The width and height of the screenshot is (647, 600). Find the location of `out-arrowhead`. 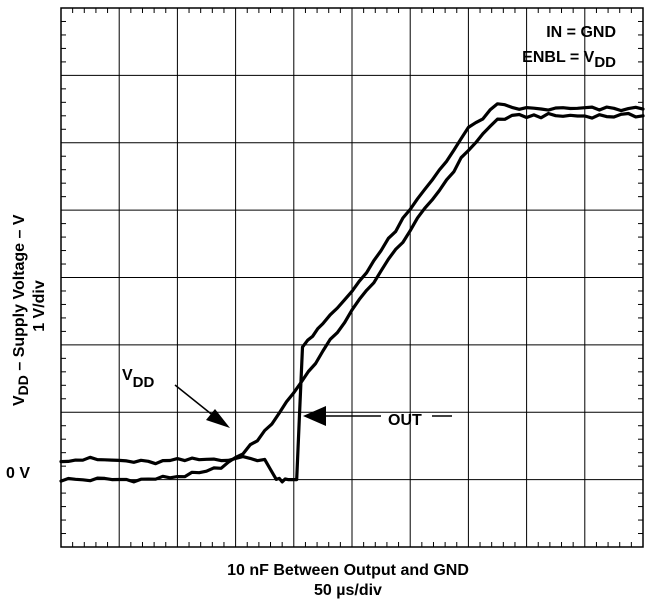

out-arrowhead is located at coordinates (314, 416).